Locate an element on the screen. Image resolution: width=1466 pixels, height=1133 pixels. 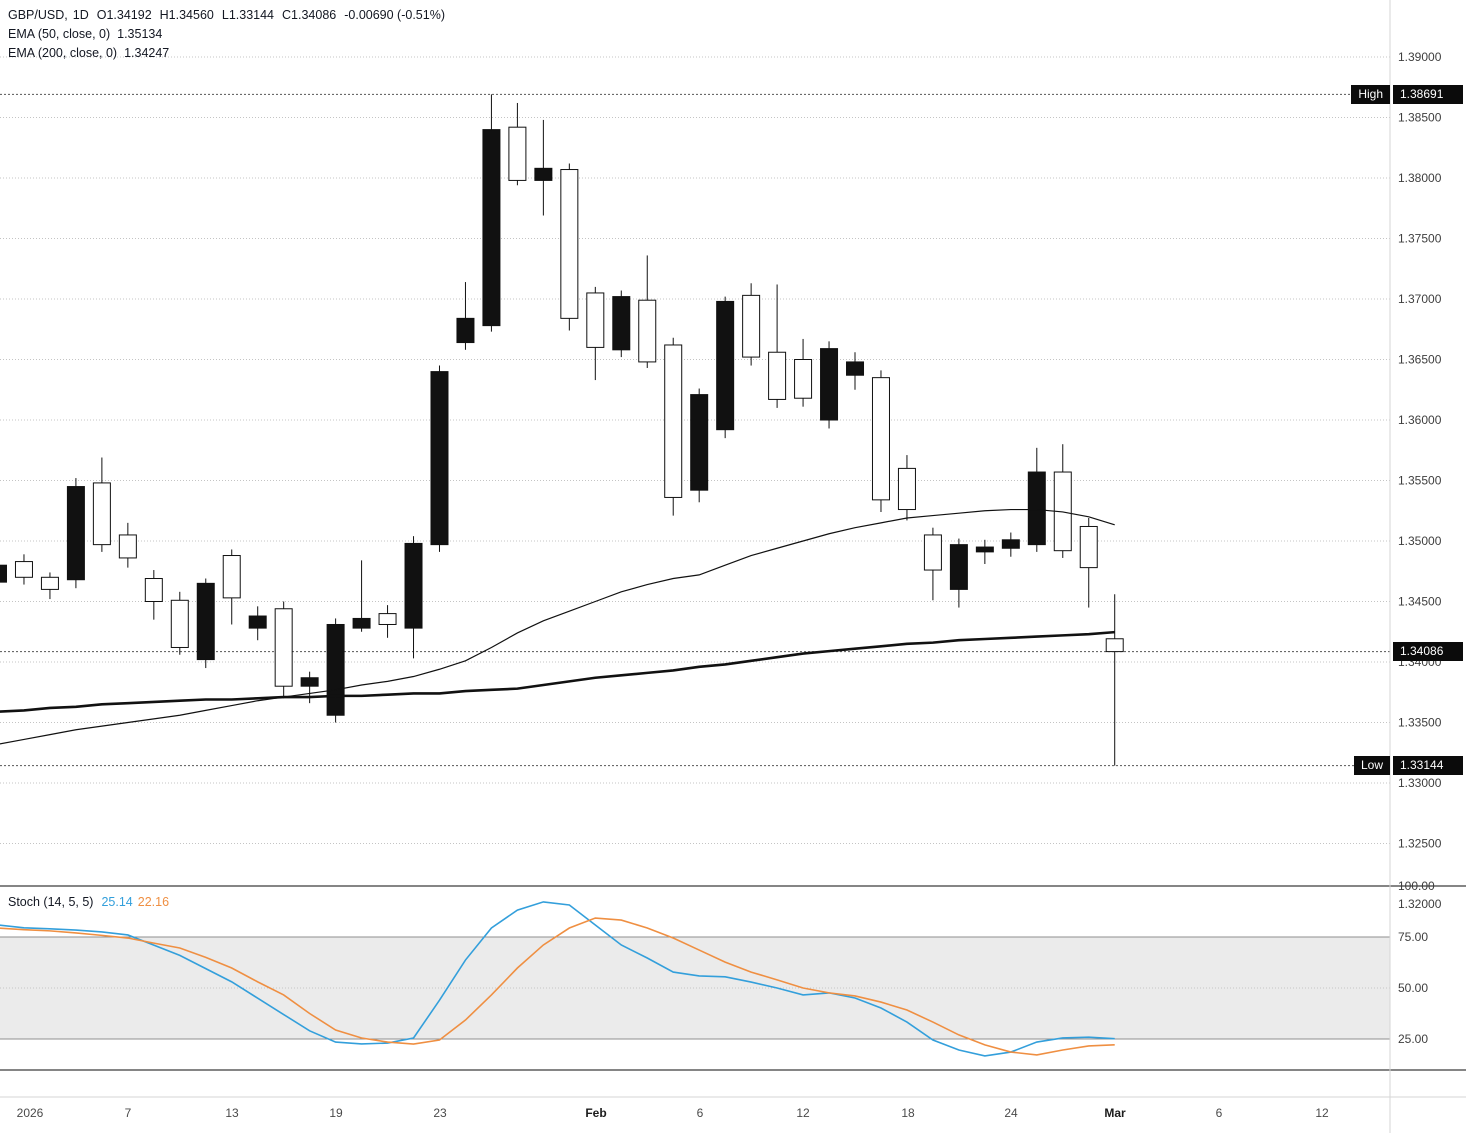
stoch-d-line is located at coordinates (557, 986).